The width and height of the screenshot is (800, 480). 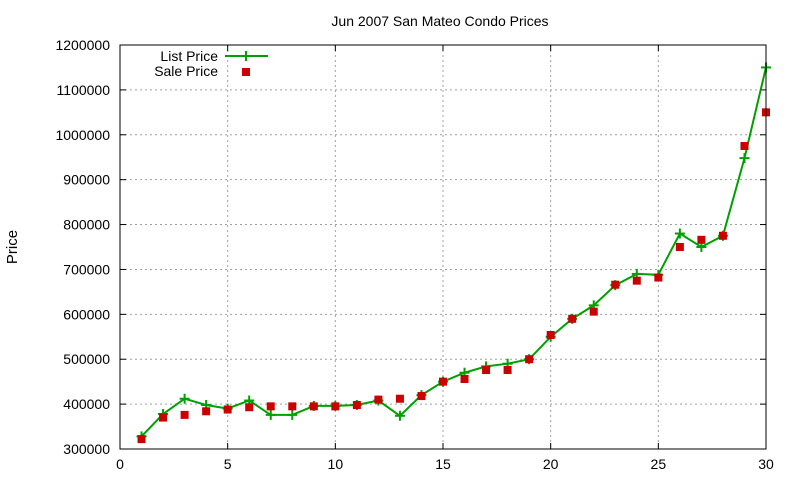 What do you see at coordinates (86, 404) in the screenshot?
I see `y-tick-label: 400000` at bounding box center [86, 404].